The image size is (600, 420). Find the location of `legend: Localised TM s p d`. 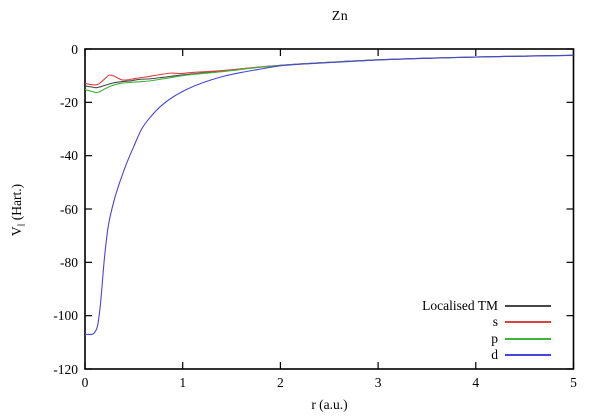

legend: Localised TM s p d is located at coordinates (486, 330).